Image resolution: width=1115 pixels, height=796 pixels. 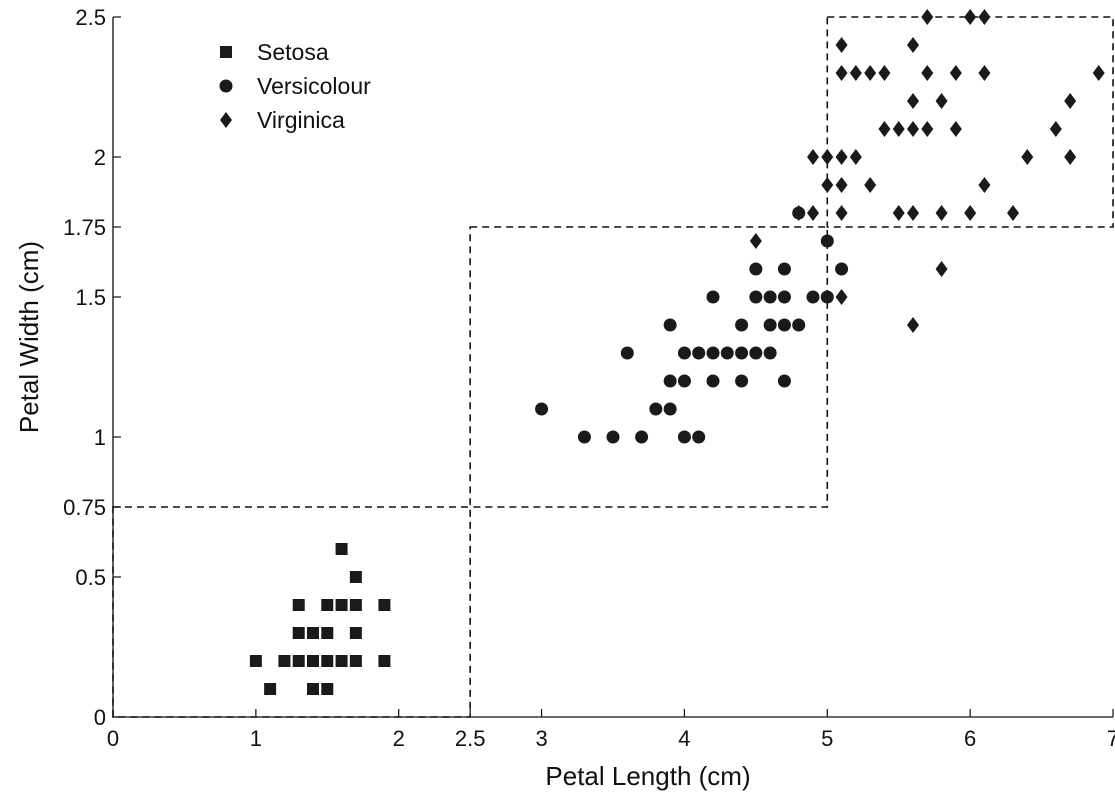 What do you see at coordinates (226, 120) in the screenshot?
I see `legend-marker-virginica` at bounding box center [226, 120].